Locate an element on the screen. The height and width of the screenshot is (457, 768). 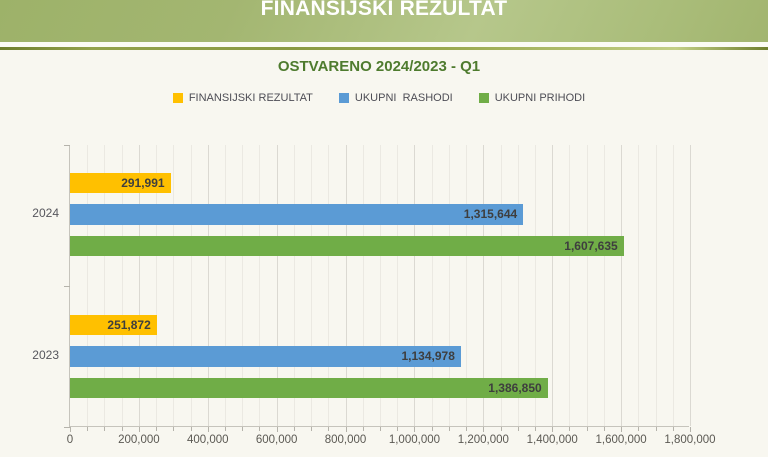
x-axis-label: 1,000,000 is located at coordinates (414, 440).